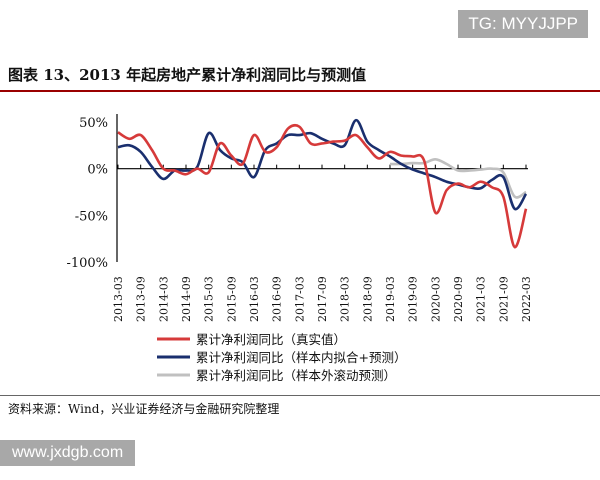 The image size is (600, 480). I want to click on x-tick-label: 2018-09, so click(367, 299).